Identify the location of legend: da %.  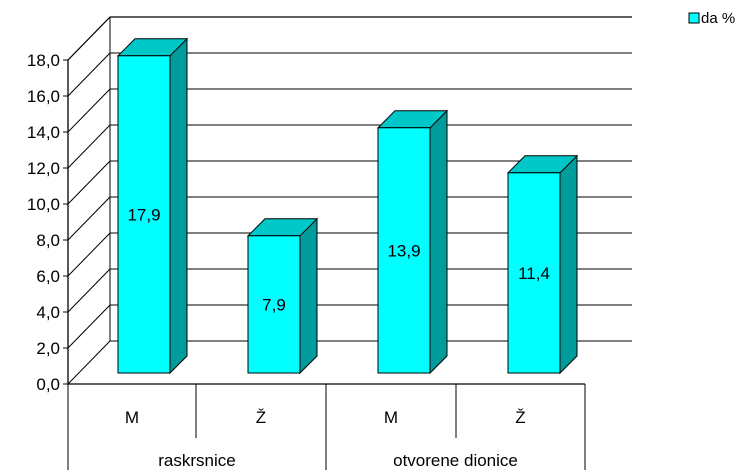
(711, 18).